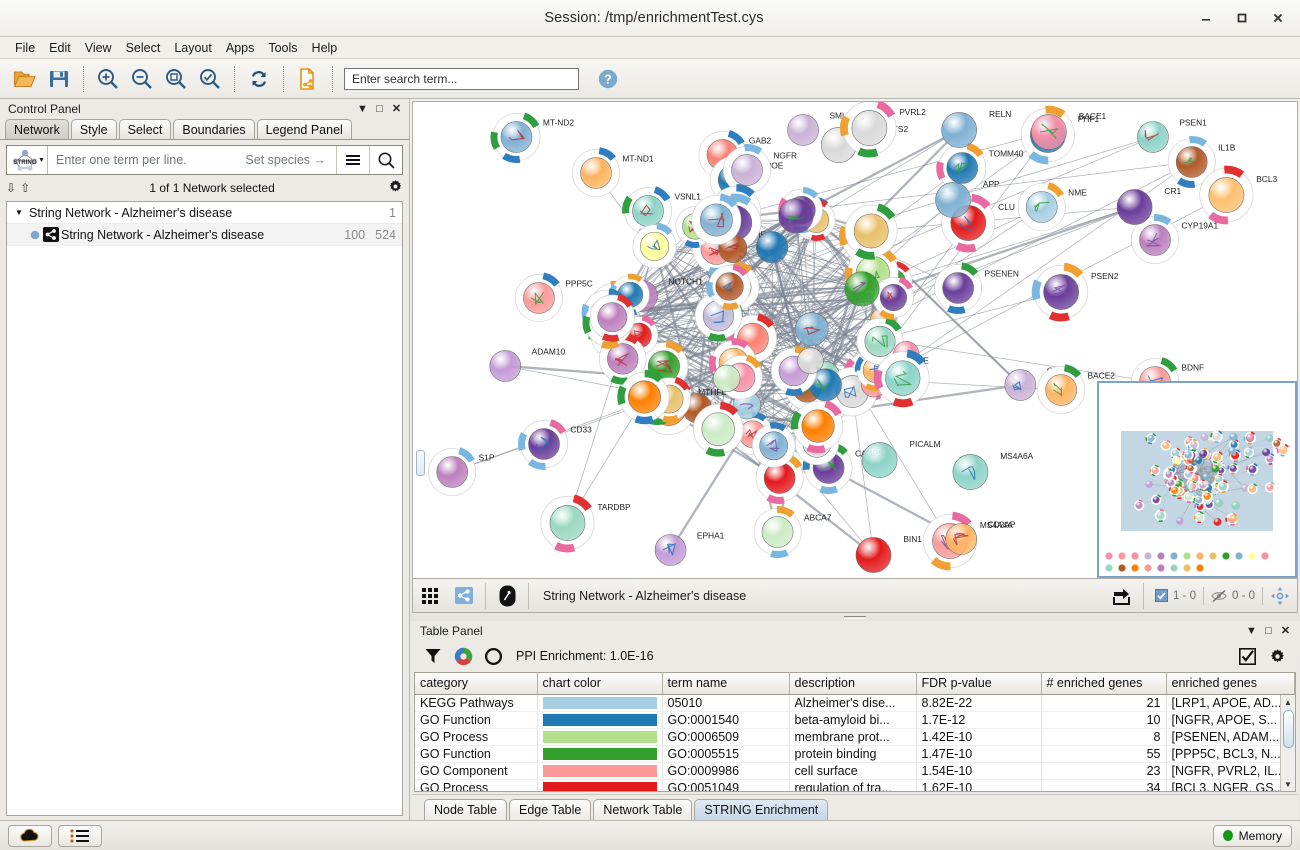 The width and height of the screenshot is (1300, 850). What do you see at coordinates (464, 596) in the screenshot?
I see `network-thumbnail-icon` at bounding box center [464, 596].